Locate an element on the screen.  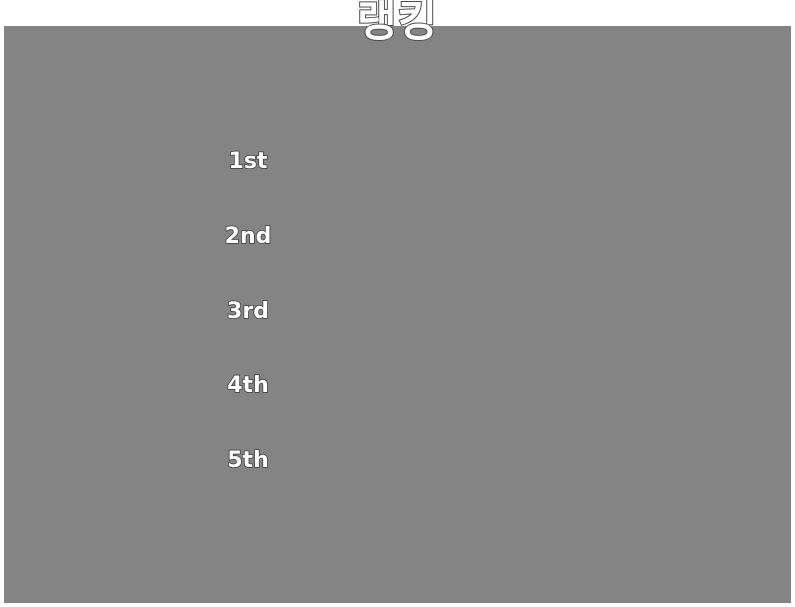
rank-label-3rd: 3rd is located at coordinates (247, 311).